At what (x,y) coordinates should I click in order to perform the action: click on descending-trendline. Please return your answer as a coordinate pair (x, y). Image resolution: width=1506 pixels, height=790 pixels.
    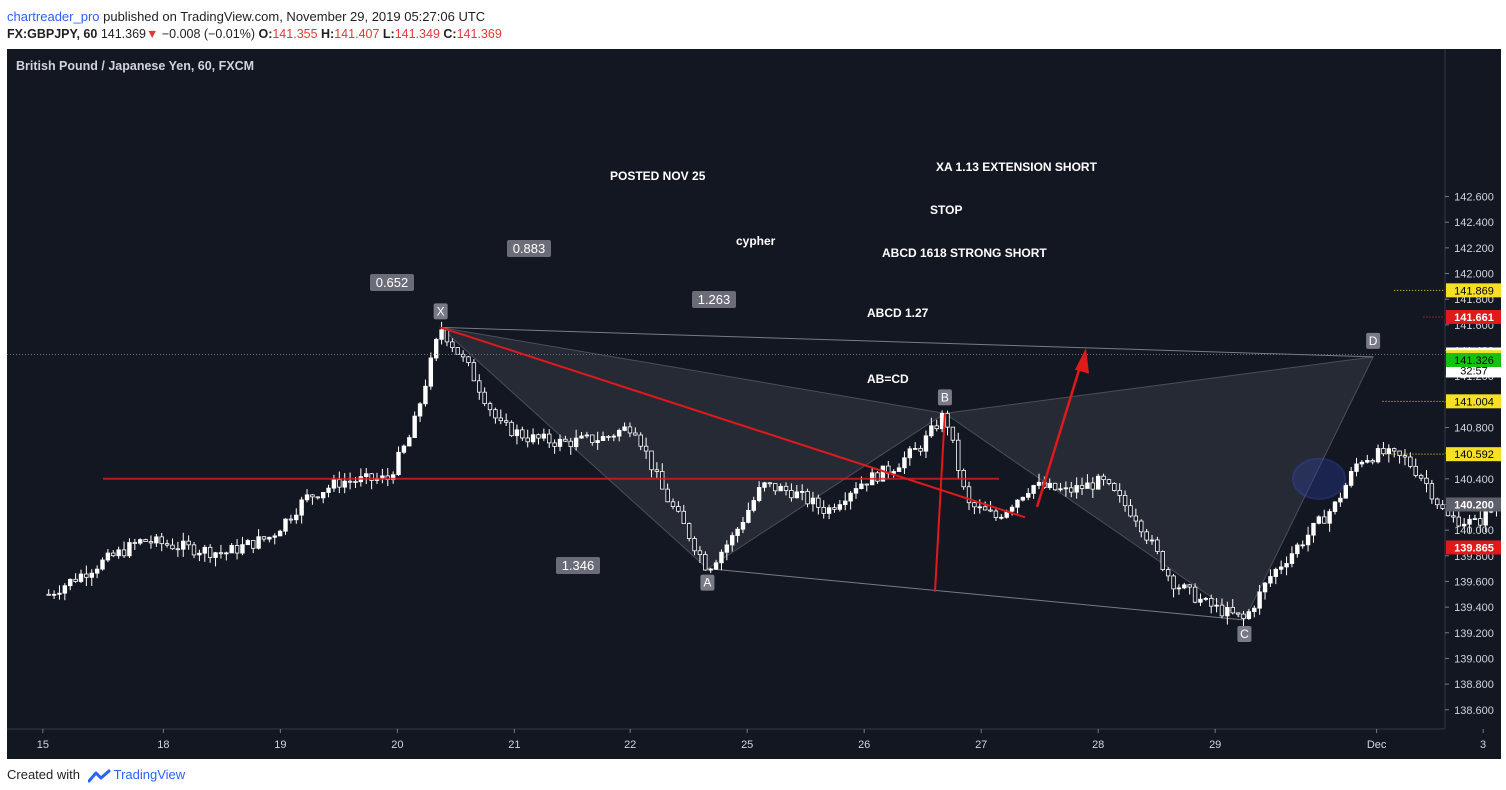
    Looking at the image, I should click on (733, 422).